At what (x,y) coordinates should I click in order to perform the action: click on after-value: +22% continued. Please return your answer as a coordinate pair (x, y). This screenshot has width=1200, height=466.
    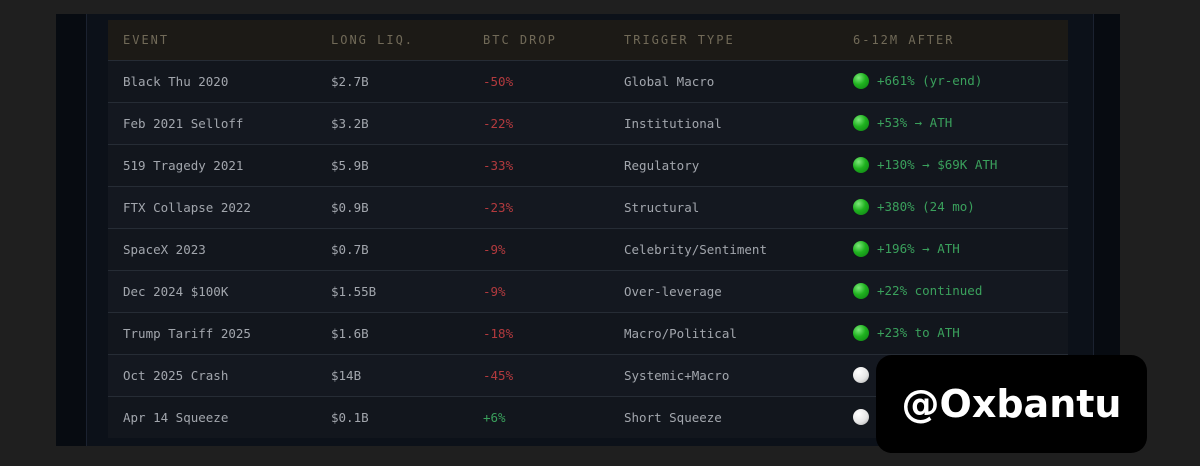
    Looking at the image, I should click on (930, 290).